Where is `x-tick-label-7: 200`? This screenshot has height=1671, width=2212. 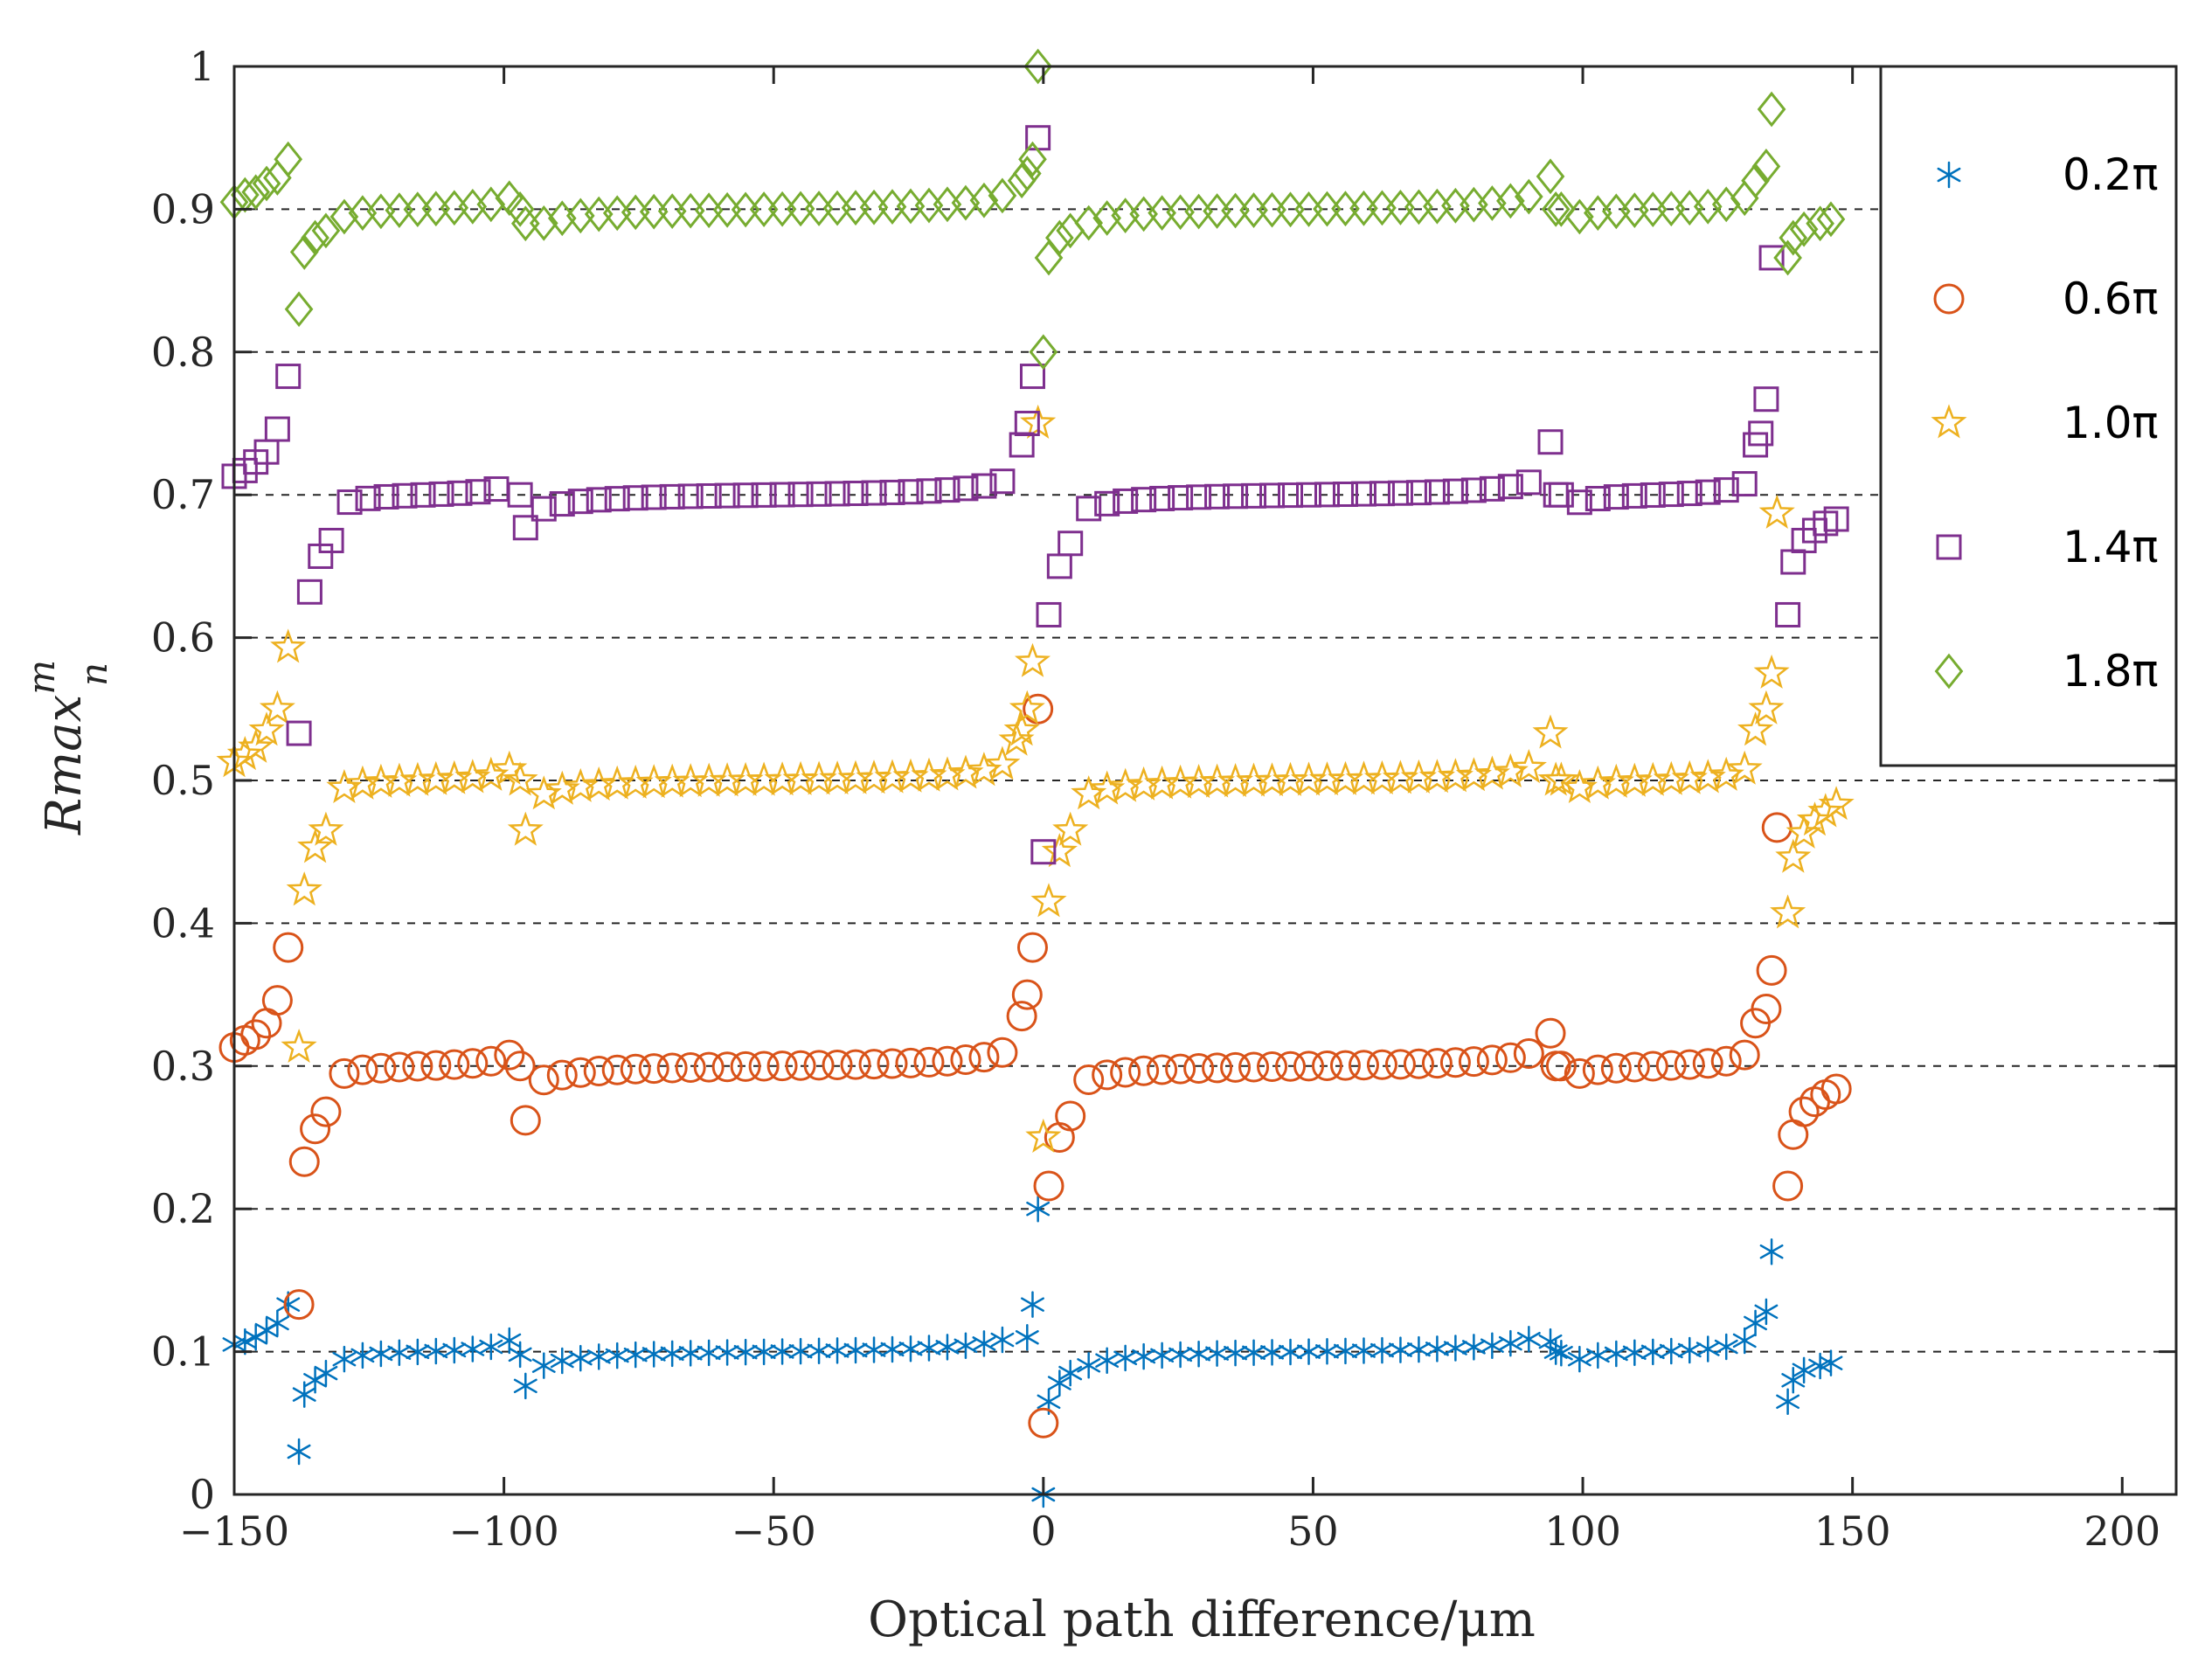 x-tick-label-7: 200 is located at coordinates (2122, 1531).